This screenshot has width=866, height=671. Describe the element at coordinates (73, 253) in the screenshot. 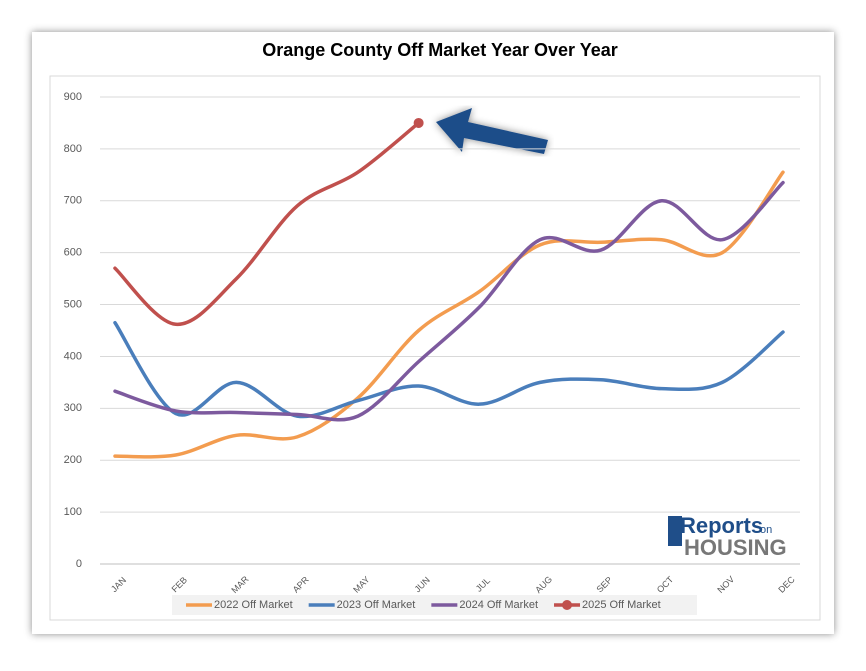

I see `y-tick-label: 600` at that location.